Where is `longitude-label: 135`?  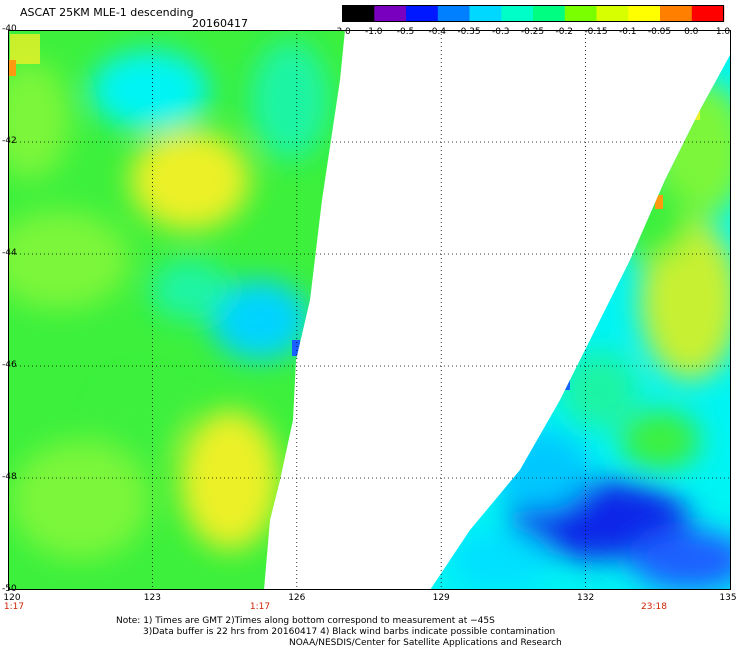 longitude-label: 135 is located at coordinates (728, 598).